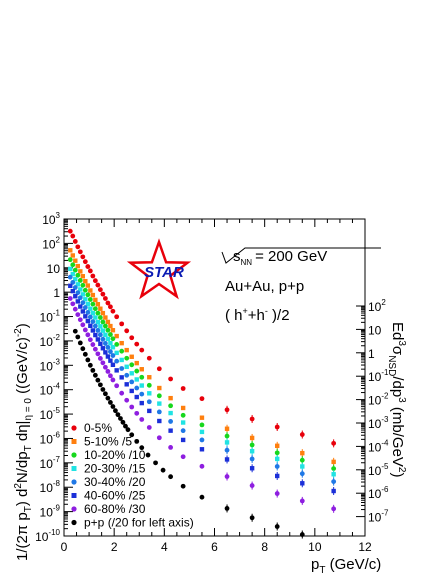 The width and height of the screenshot is (447, 578). What do you see at coordinates (22, 325) in the screenshot?
I see `y-left-title-part-f: )` at bounding box center [22, 325].